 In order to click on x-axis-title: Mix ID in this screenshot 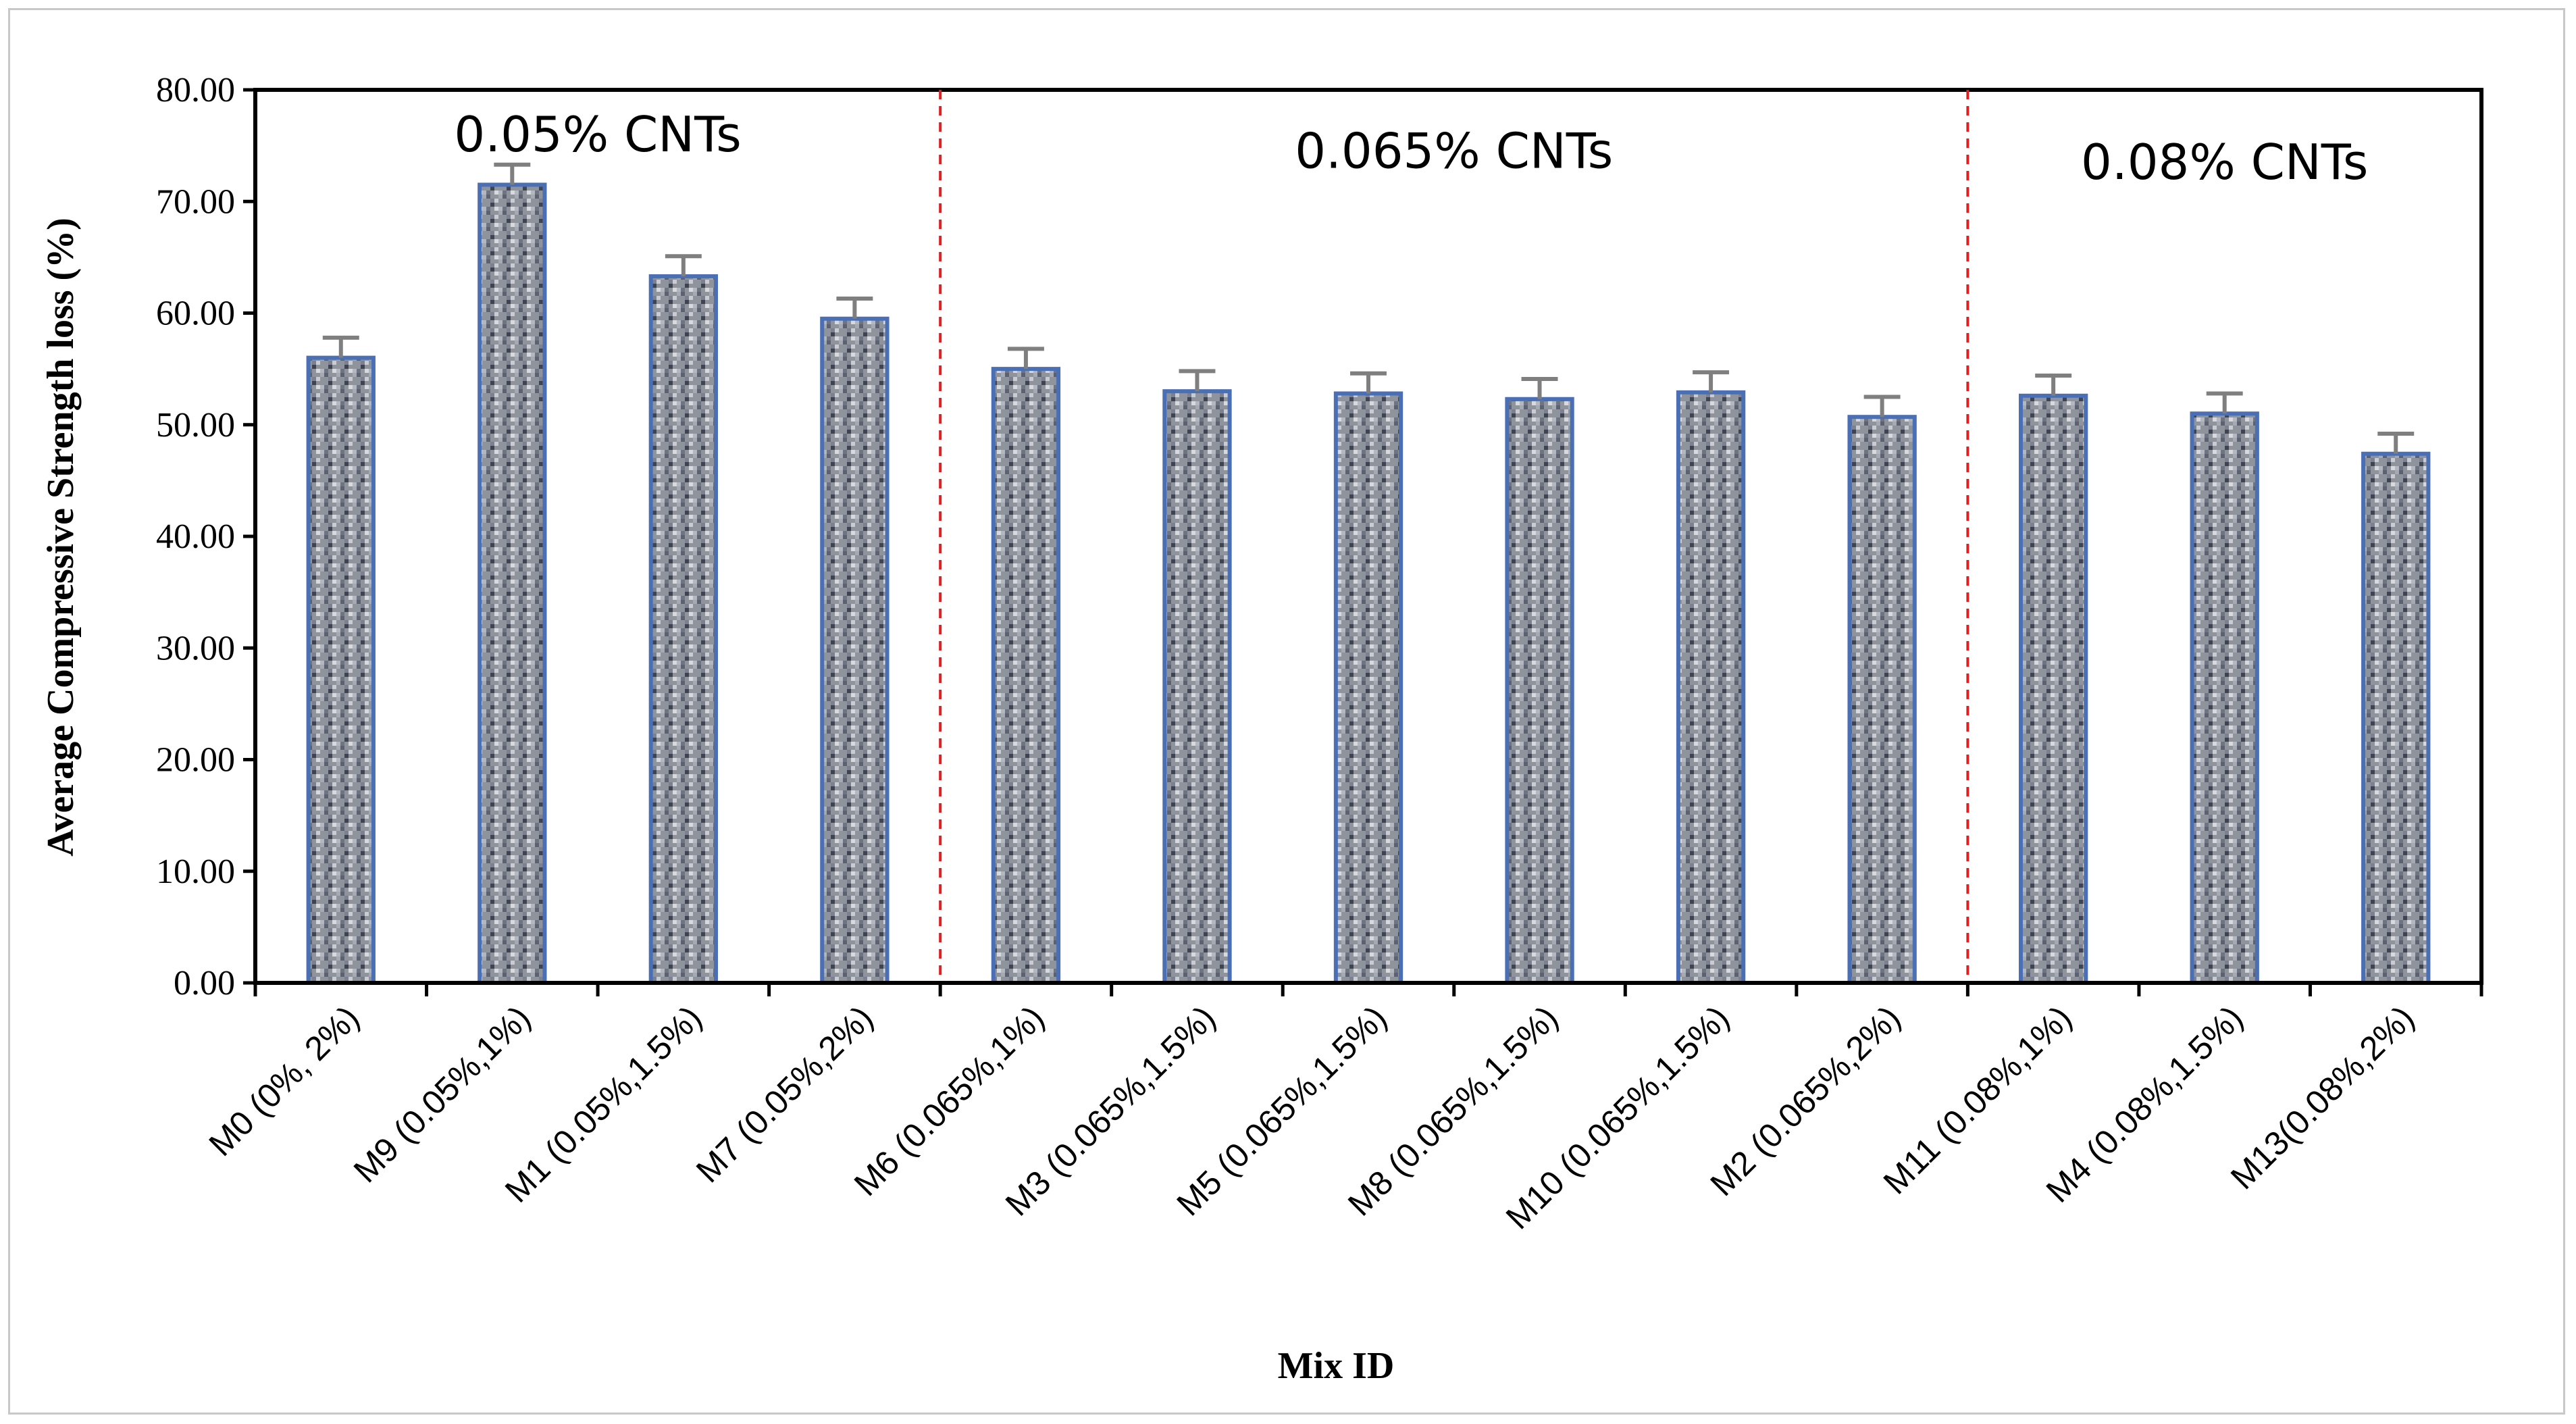, I will do `click(1336, 1366)`.